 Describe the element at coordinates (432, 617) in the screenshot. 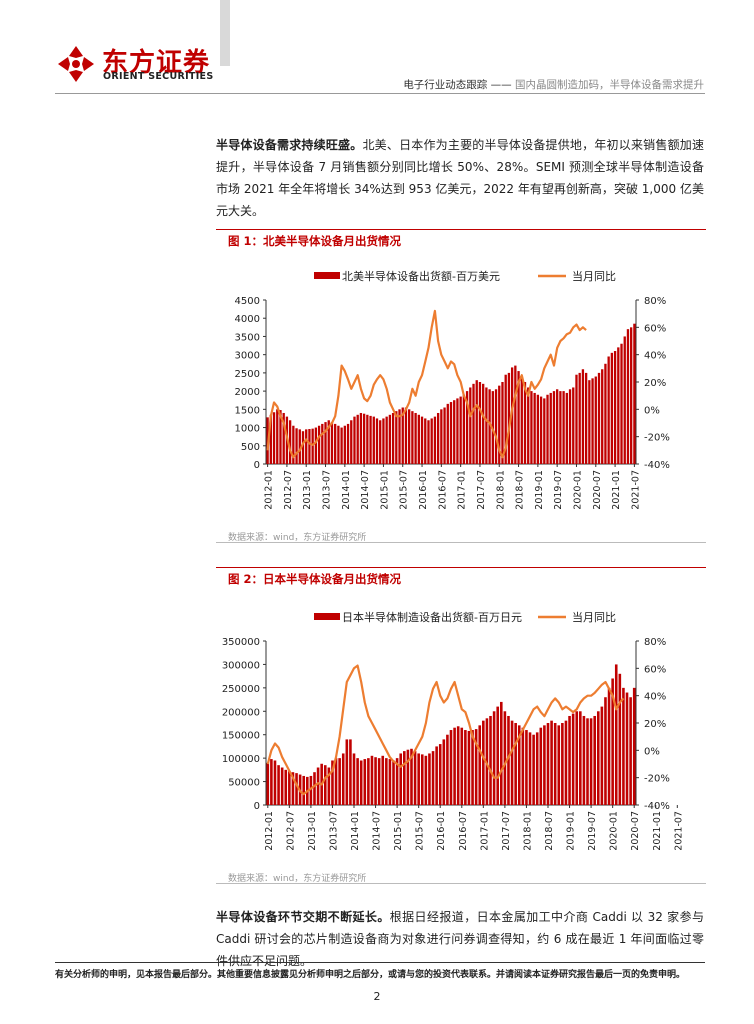

I see `legend-label-bar: 日本半导体制造设备出货额-百万日元` at that location.